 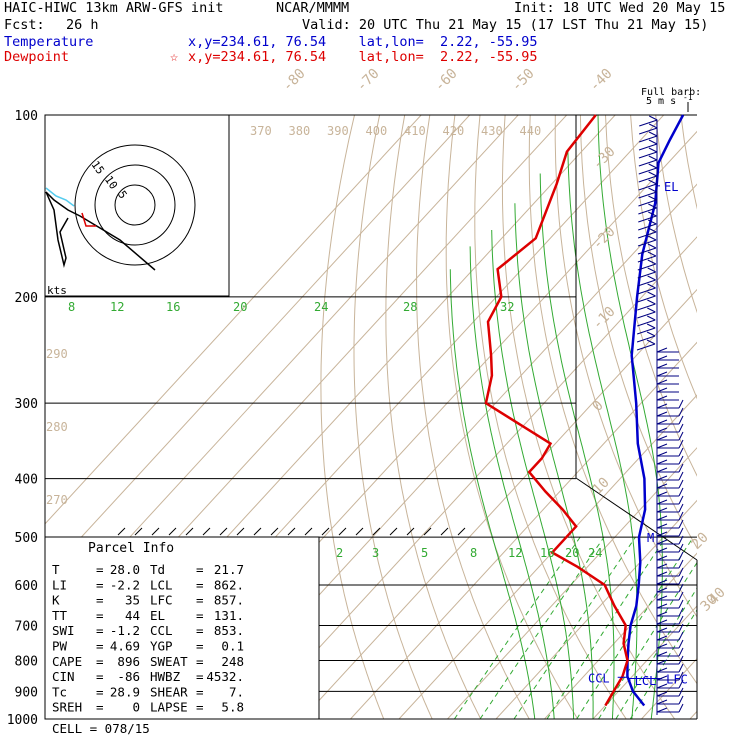 What do you see at coordinates (98, 168) in the screenshot?
I see `hodograph-ring-label: 15` at bounding box center [98, 168].